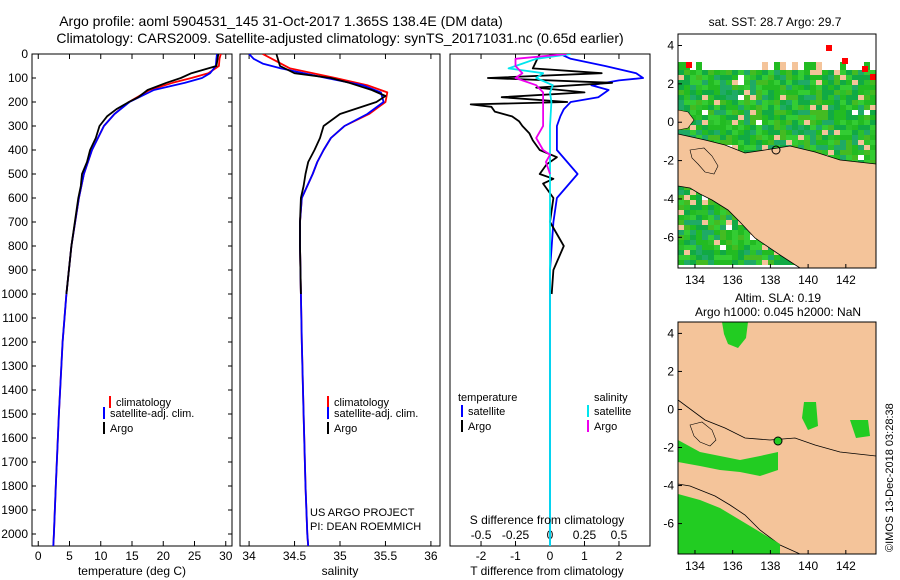  I want to click on s-difference-xlabel: S difference from climatology, so click(547, 520).